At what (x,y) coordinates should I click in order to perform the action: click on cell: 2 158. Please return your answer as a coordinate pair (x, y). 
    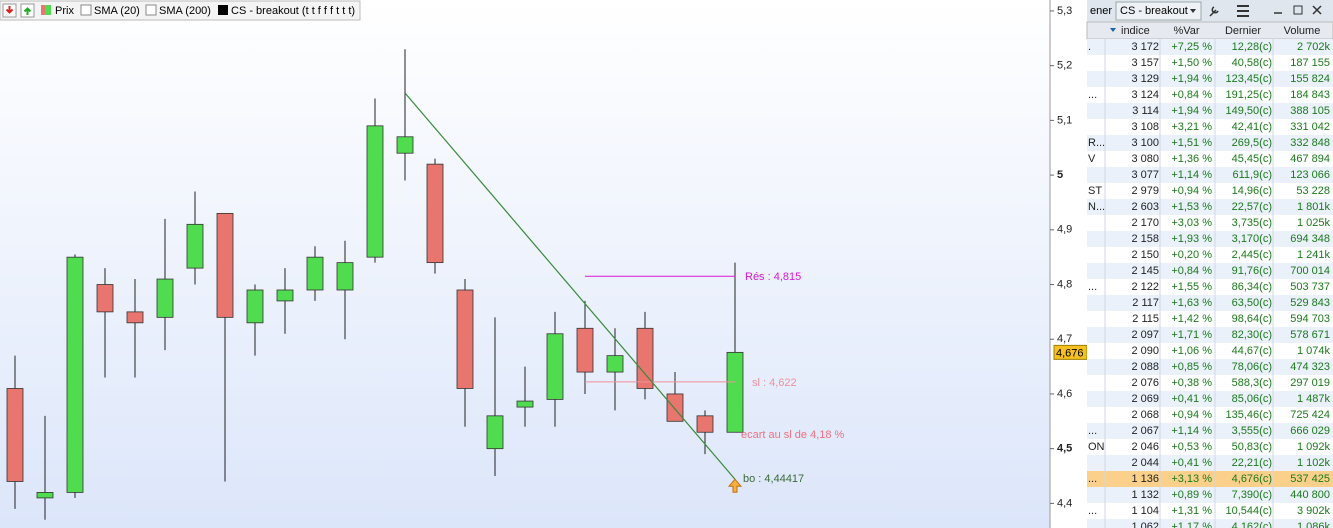
    Looking at the image, I should click on (1145, 239).